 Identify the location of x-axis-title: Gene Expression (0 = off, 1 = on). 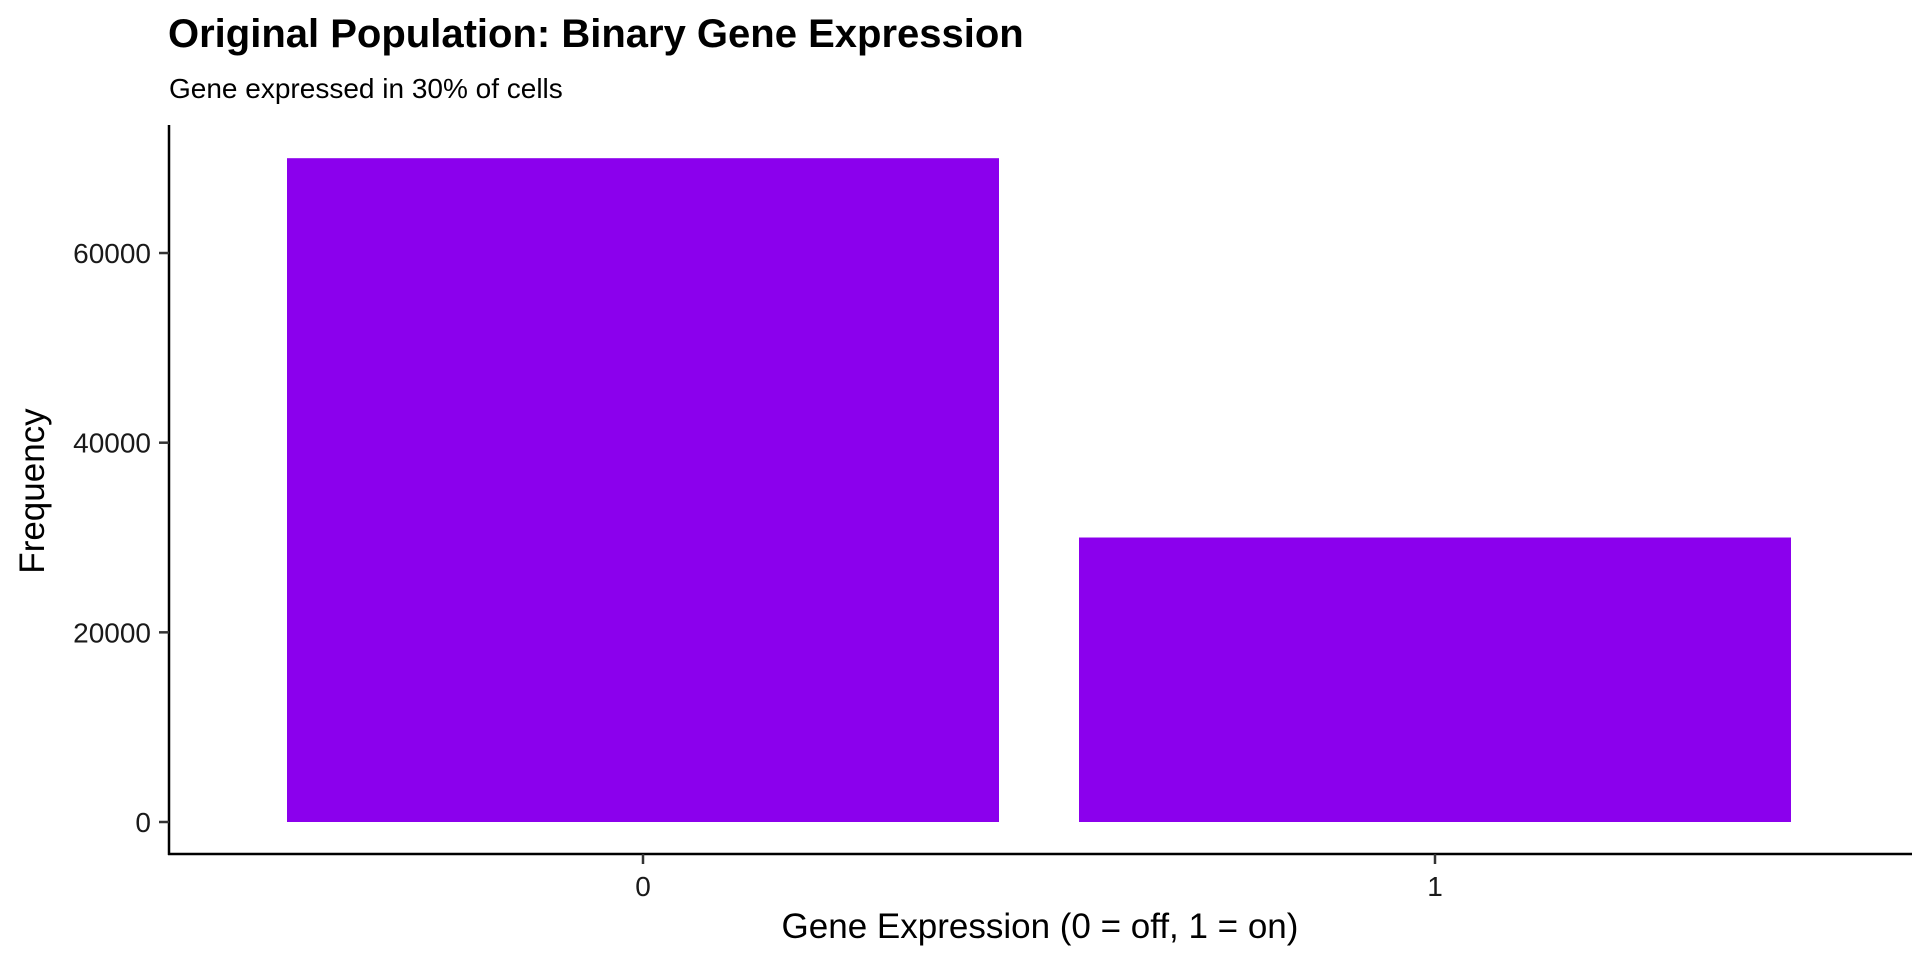
(1040, 926).